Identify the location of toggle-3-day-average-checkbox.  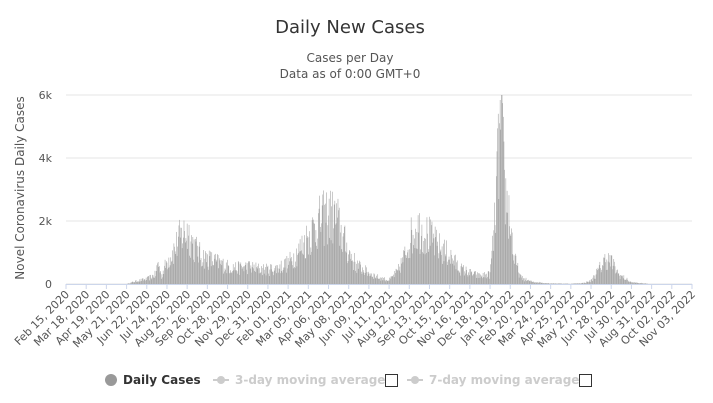
(391, 380).